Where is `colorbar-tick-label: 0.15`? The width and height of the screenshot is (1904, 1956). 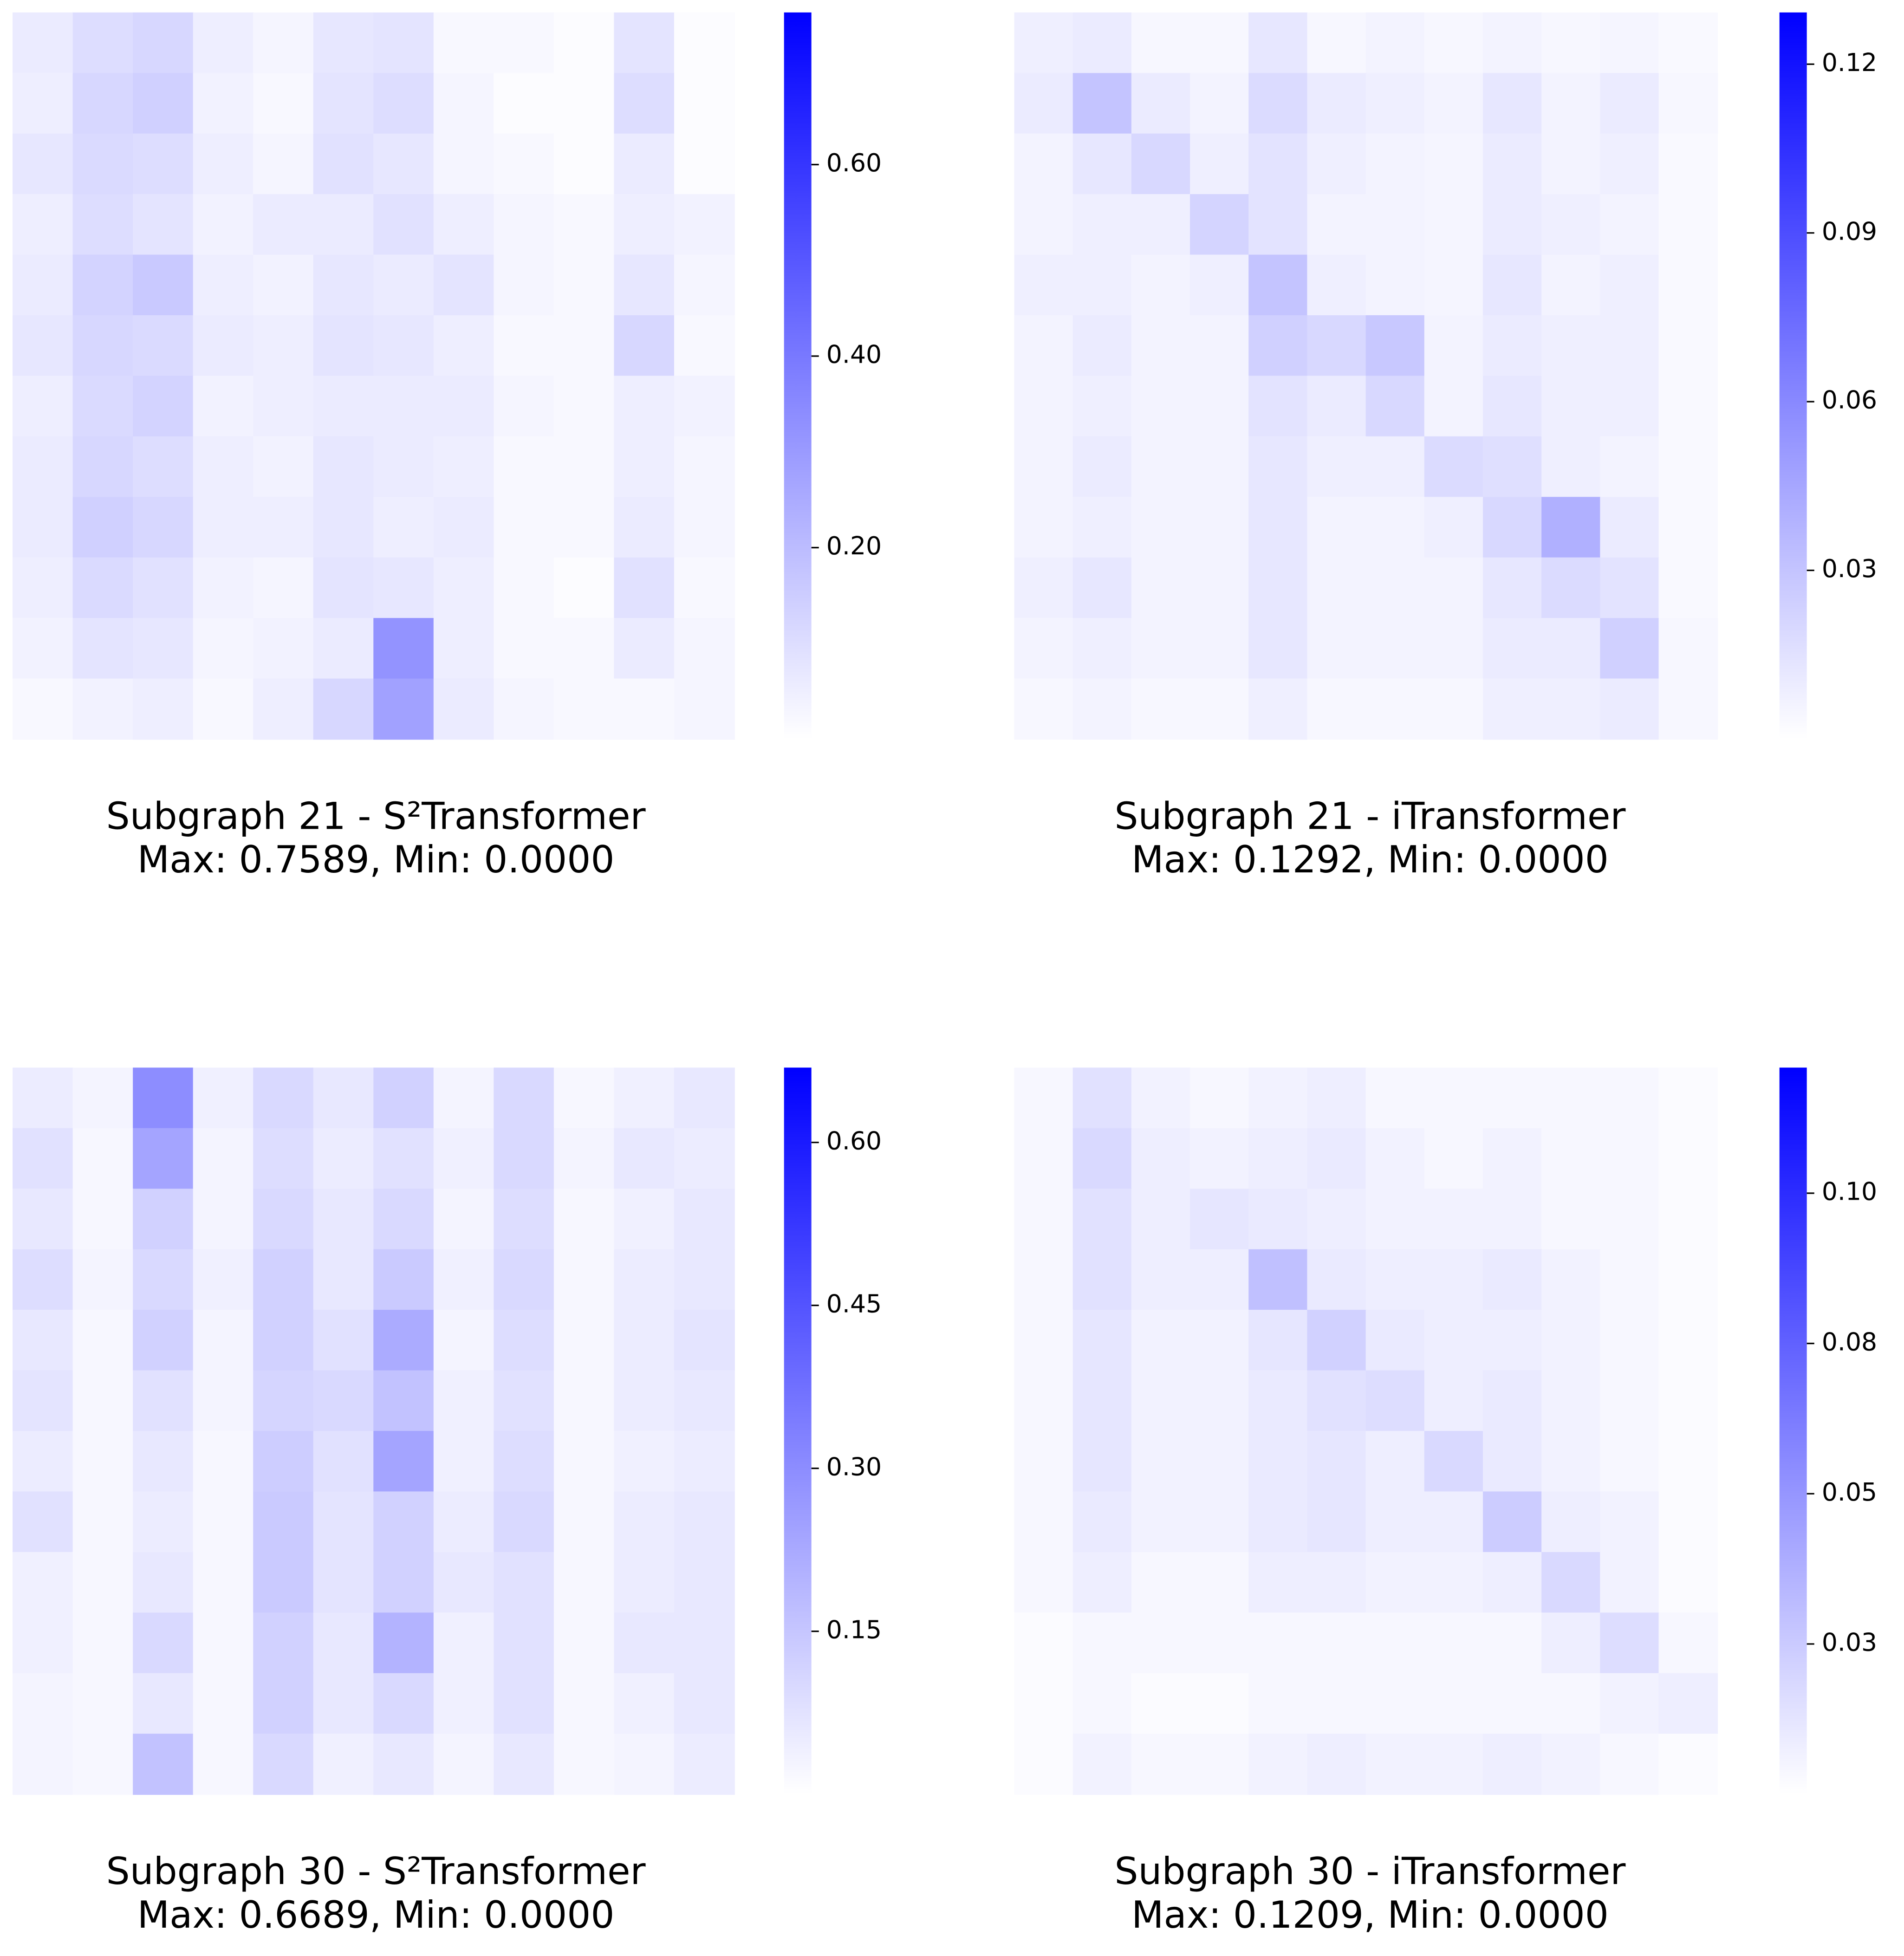 colorbar-tick-label: 0.15 is located at coordinates (854, 1629).